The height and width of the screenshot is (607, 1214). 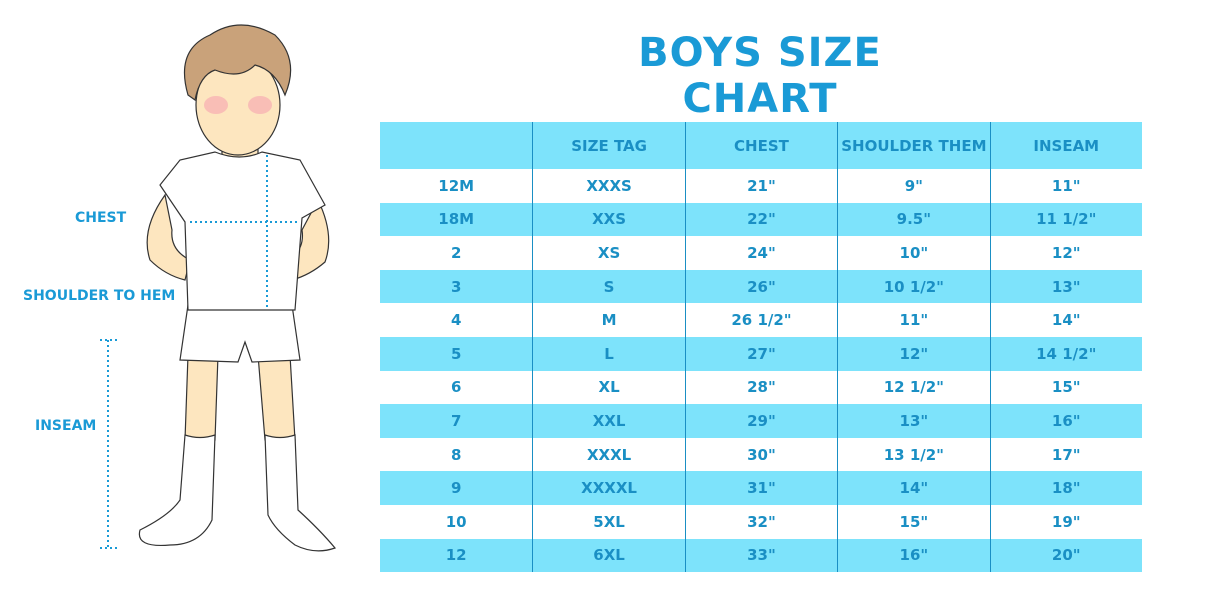 I want to click on table-row: 18M XXS 22" 9.5" 11 1/2", so click(x=761, y=219).